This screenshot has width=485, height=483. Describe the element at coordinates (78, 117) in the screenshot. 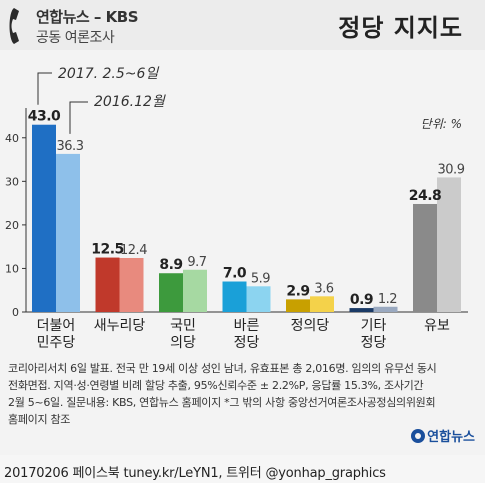

I see `annotation-leader-previous` at that location.